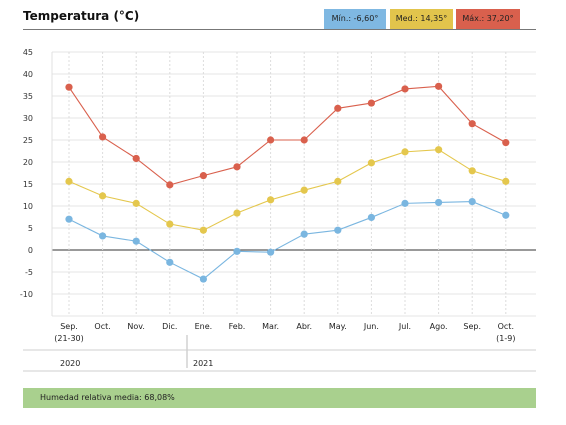 The height and width of the screenshot is (425, 566). I want to click on month-label: May., so click(338, 326).